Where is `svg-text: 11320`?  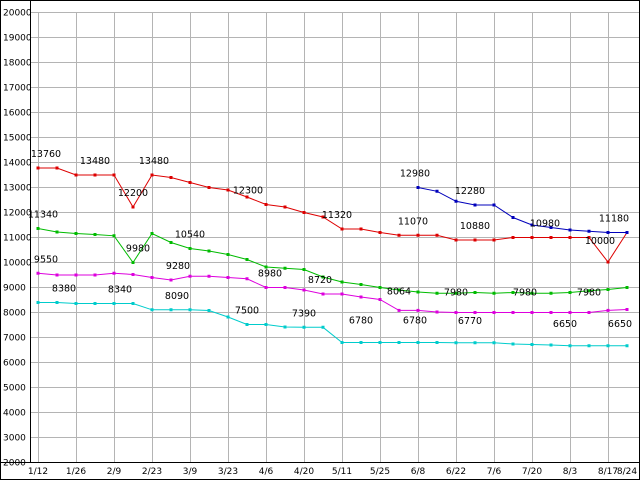 svg-text: 11320 is located at coordinates (337, 215).